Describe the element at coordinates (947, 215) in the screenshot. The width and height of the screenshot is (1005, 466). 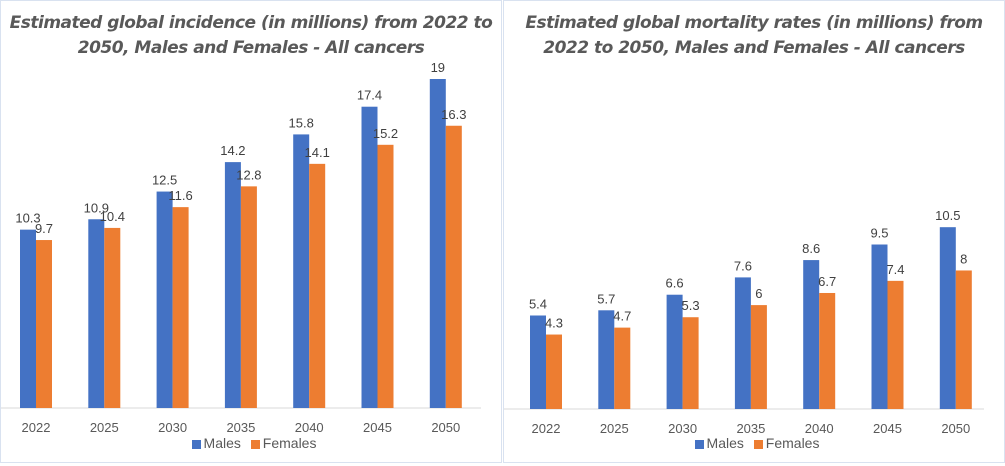
I see `data-label: 10.5` at that location.